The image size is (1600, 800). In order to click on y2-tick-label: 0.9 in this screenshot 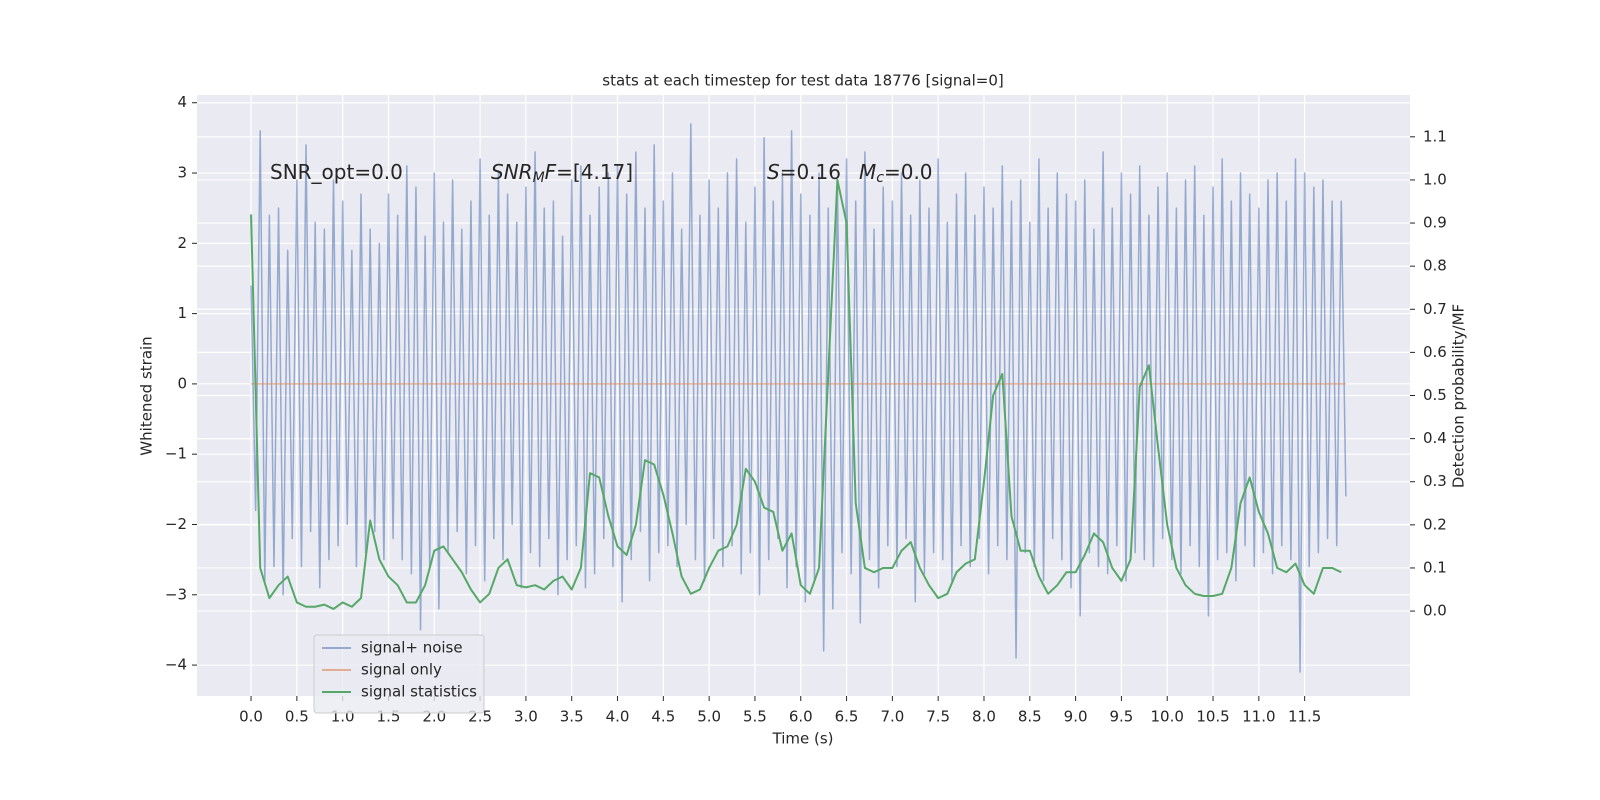, I will do `click(1435, 223)`.